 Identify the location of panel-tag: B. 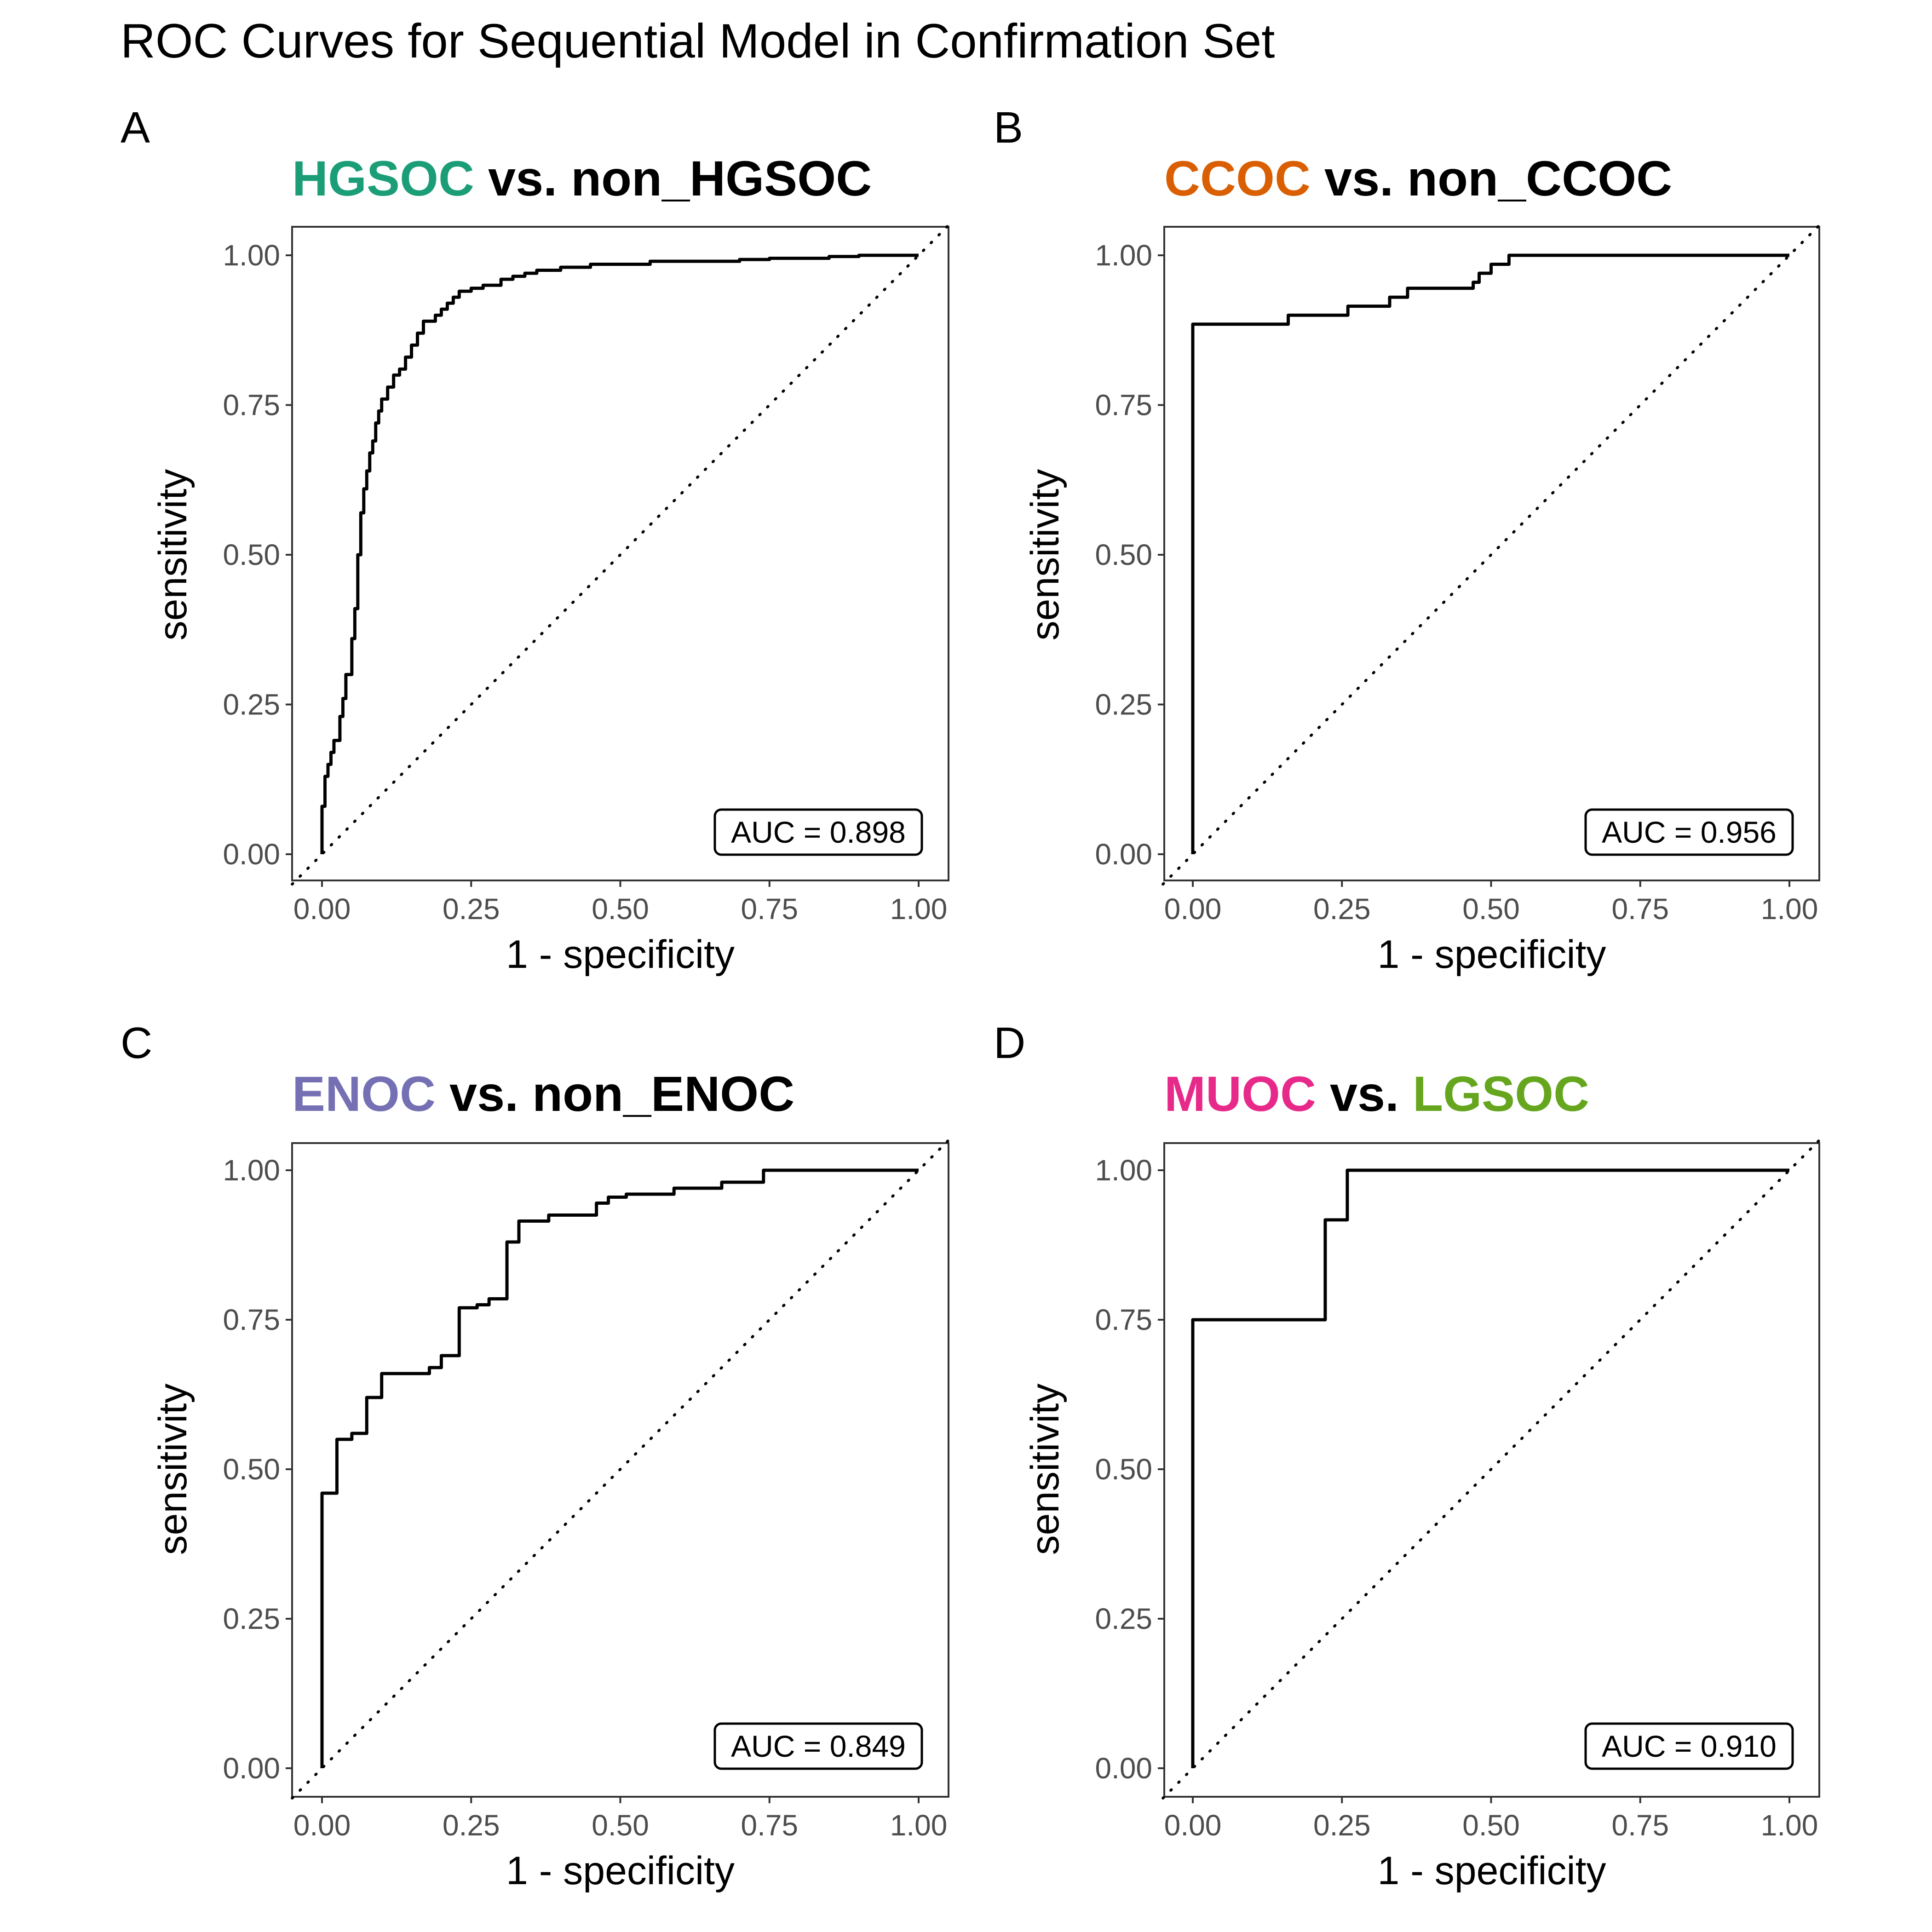
(1008, 127).